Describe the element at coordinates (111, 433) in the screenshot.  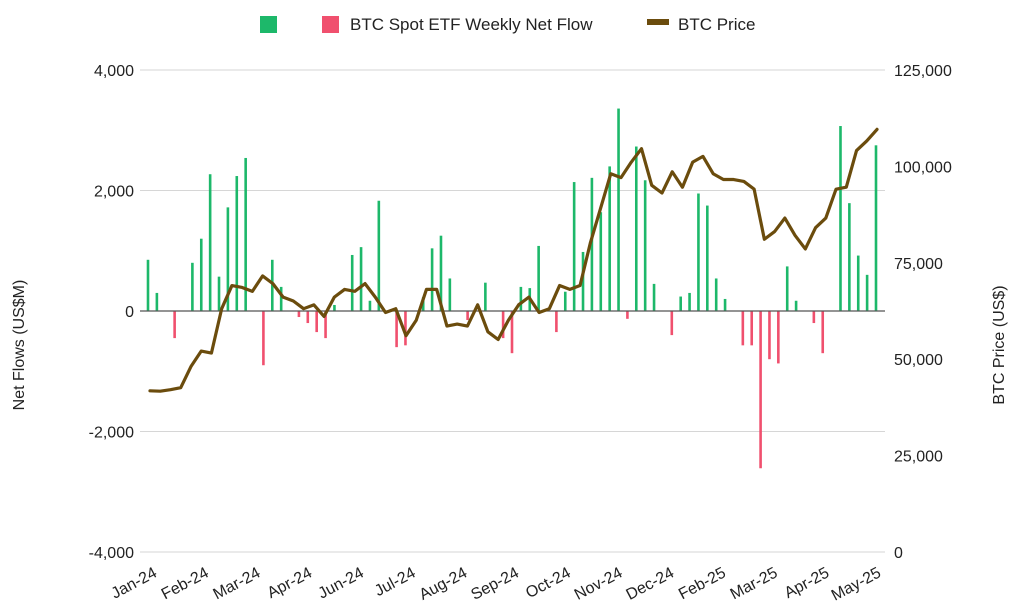
I see `left-tick-label: -2,000` at that location.